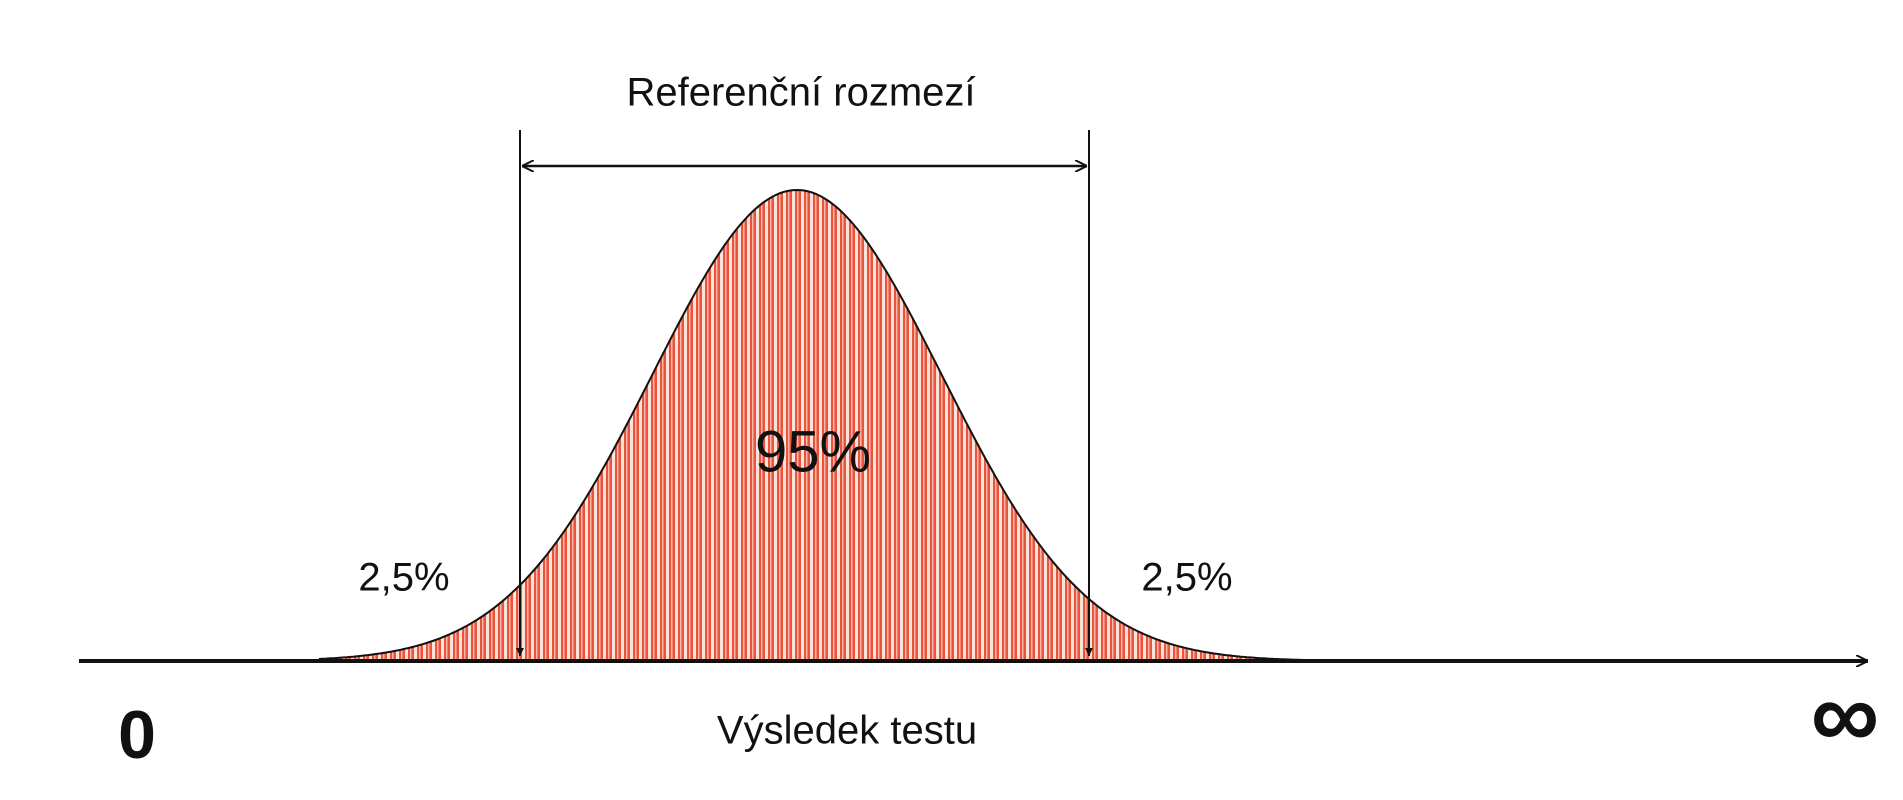  Describe the element at coordinates (403, 578) in the screenshot. I see `left-tail-label: 2,5%` at that location.